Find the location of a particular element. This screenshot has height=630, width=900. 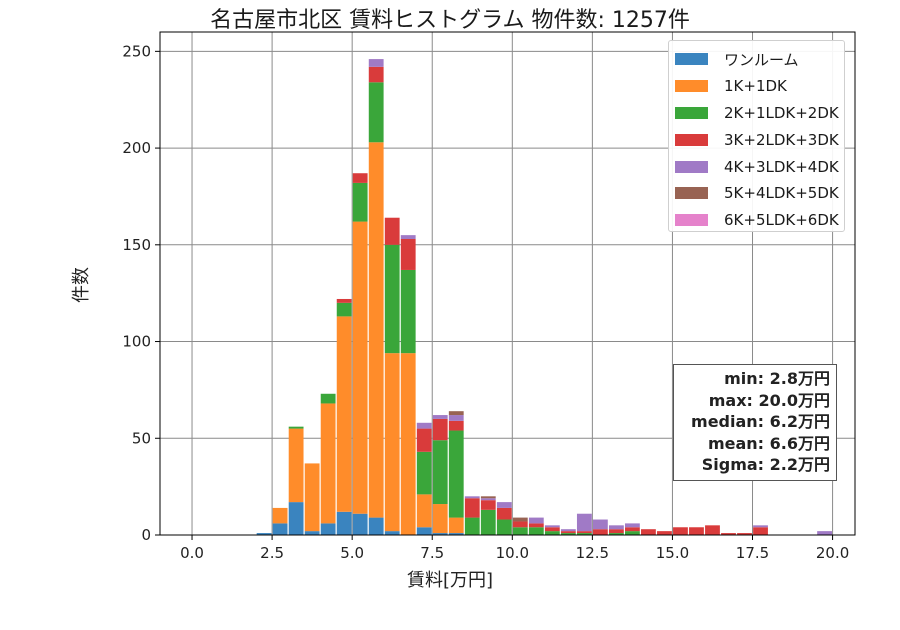

legend-label: 5K+4LDK+5DK is located at coordinates (781, 193).